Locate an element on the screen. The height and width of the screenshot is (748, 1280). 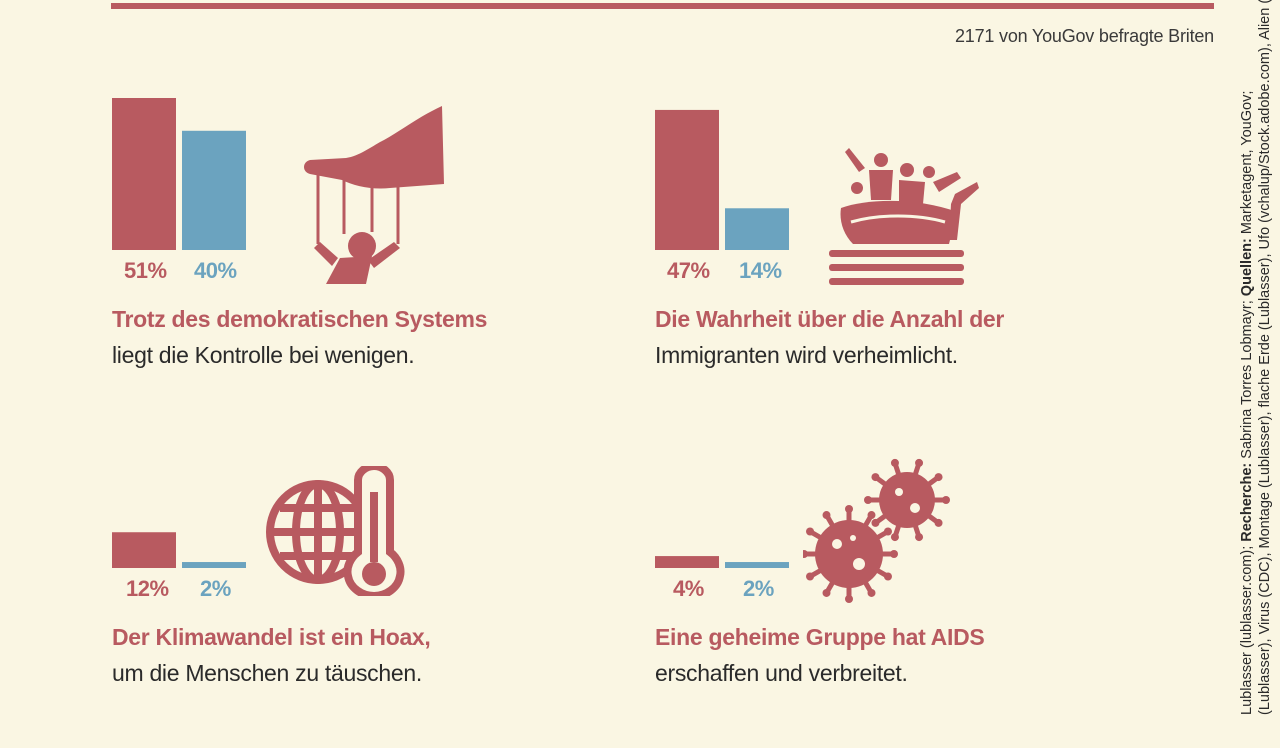
subline: liegt die Kontrolle bei wenigen. is located at coordinates (263, 355).